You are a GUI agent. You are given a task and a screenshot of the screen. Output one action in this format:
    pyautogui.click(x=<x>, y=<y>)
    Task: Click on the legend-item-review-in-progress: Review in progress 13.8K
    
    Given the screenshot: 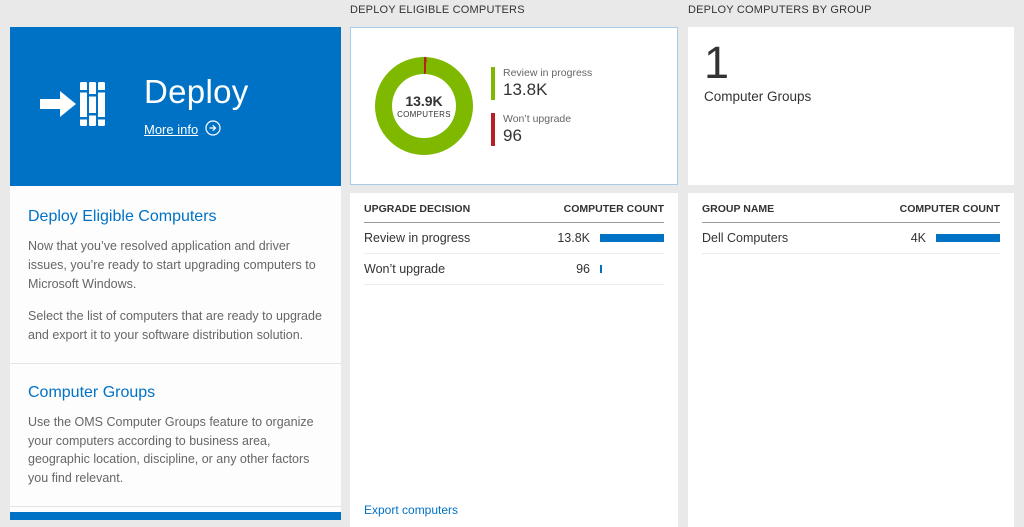 What is the action you would take?
    pyautogui.click(x=542, y=83)
    